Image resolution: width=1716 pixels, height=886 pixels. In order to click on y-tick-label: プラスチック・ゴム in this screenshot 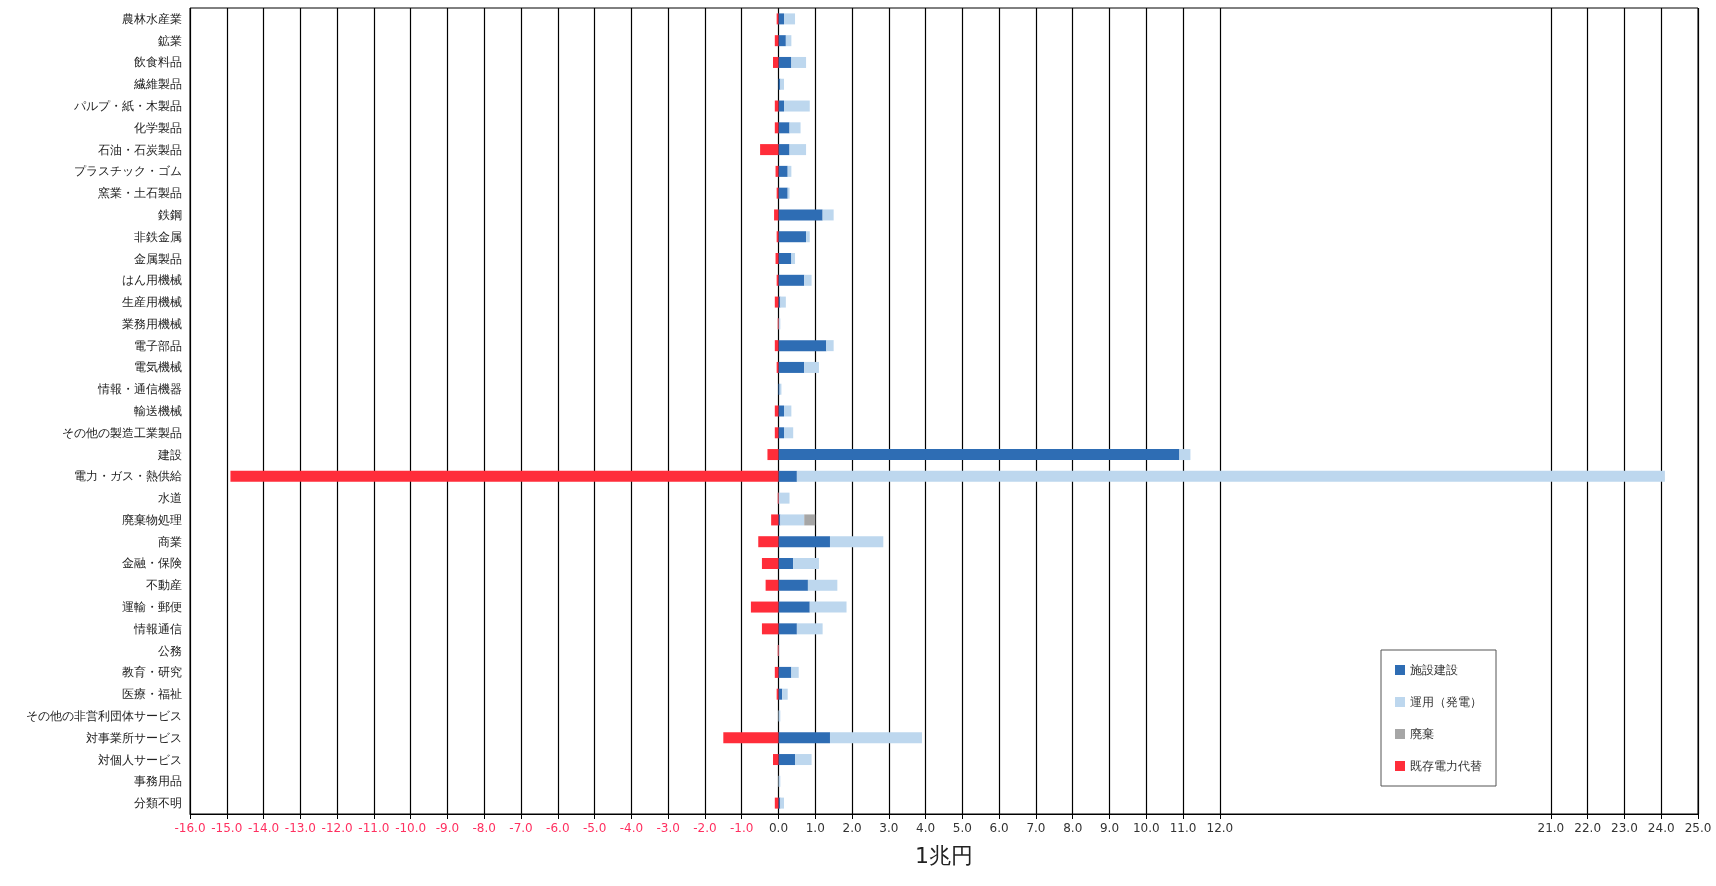, I will do `click(128, 171)`.